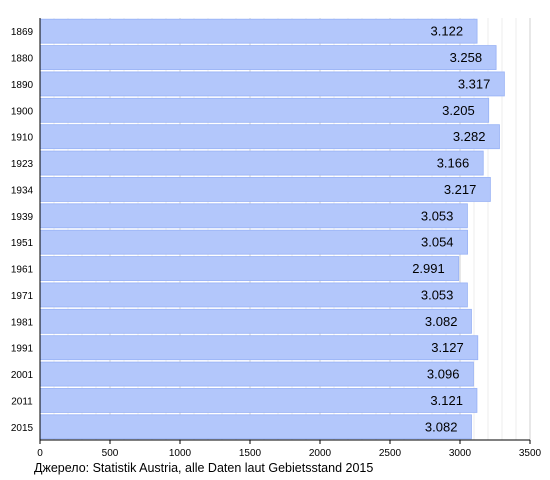  What do you see at coordinates (22, 296) in the screenshot?
I see `y-tick-label-1971: 1971` at bounding box center [22, 296].